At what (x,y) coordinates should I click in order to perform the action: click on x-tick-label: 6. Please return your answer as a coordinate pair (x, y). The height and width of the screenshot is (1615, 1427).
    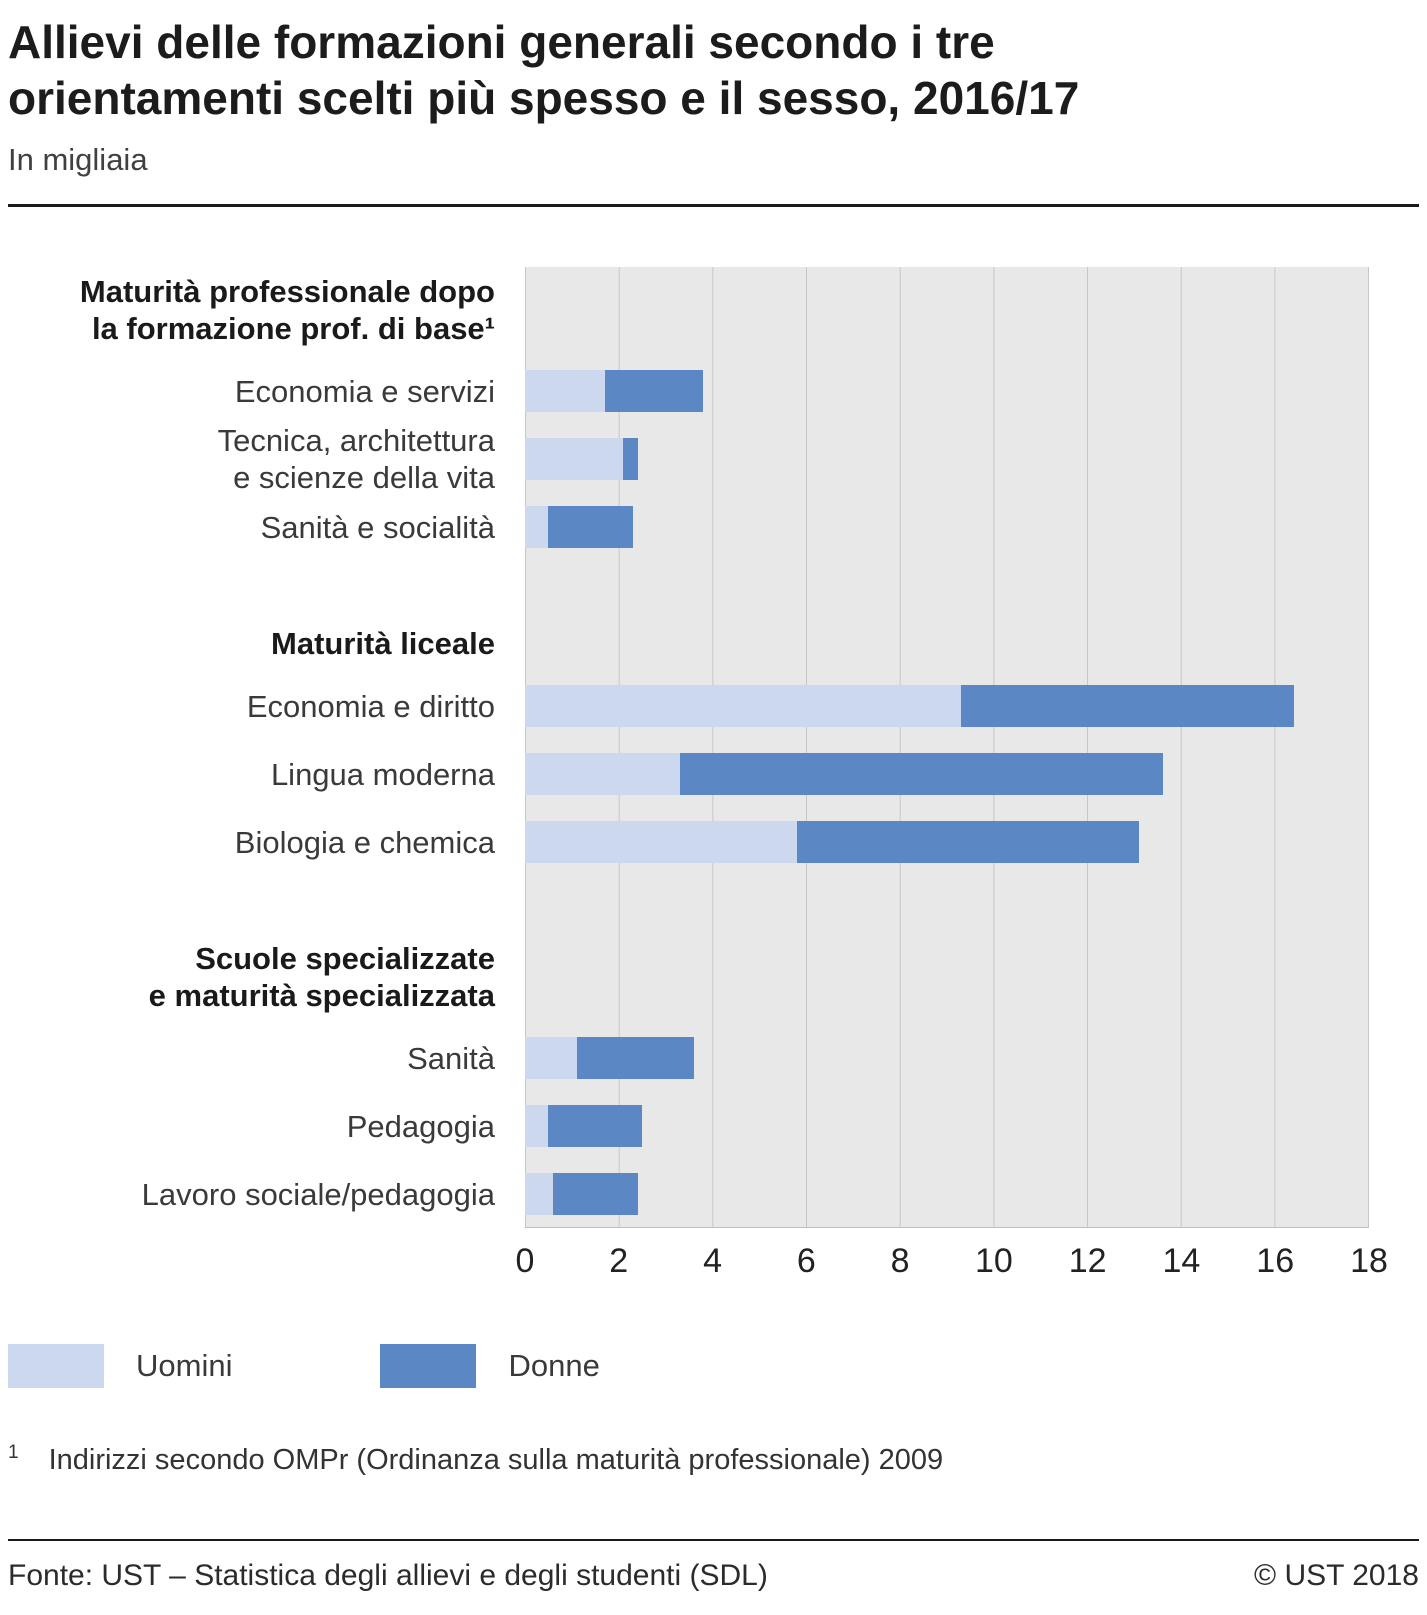
    Looking at the image, I should click on (806, 1261).